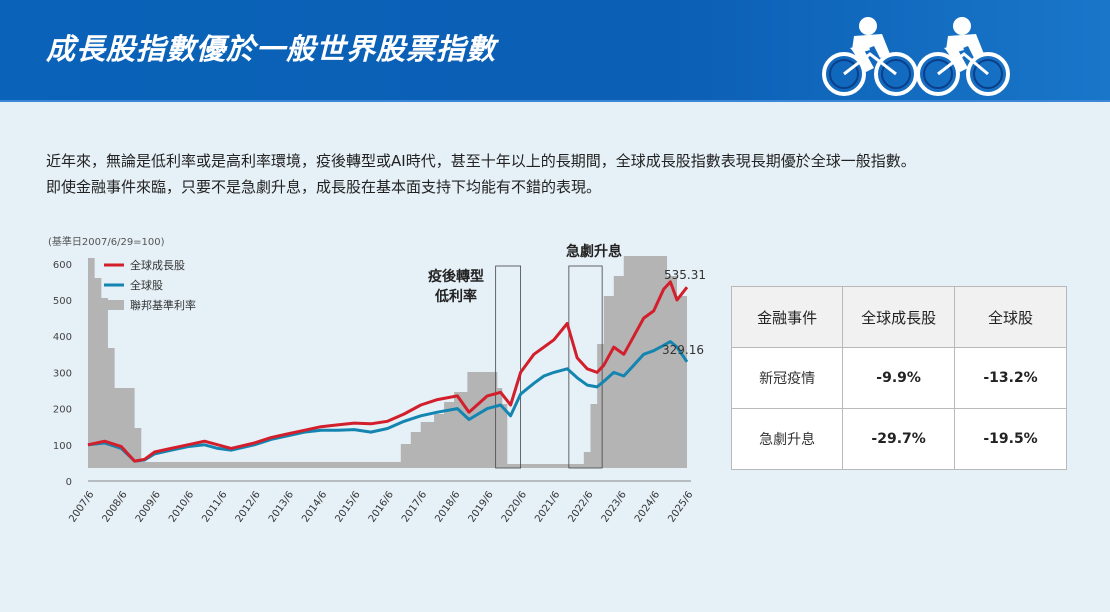 The image size is (1110, 612). I want to click on legend-label: 聯邦基準利率, so click(163, 305).